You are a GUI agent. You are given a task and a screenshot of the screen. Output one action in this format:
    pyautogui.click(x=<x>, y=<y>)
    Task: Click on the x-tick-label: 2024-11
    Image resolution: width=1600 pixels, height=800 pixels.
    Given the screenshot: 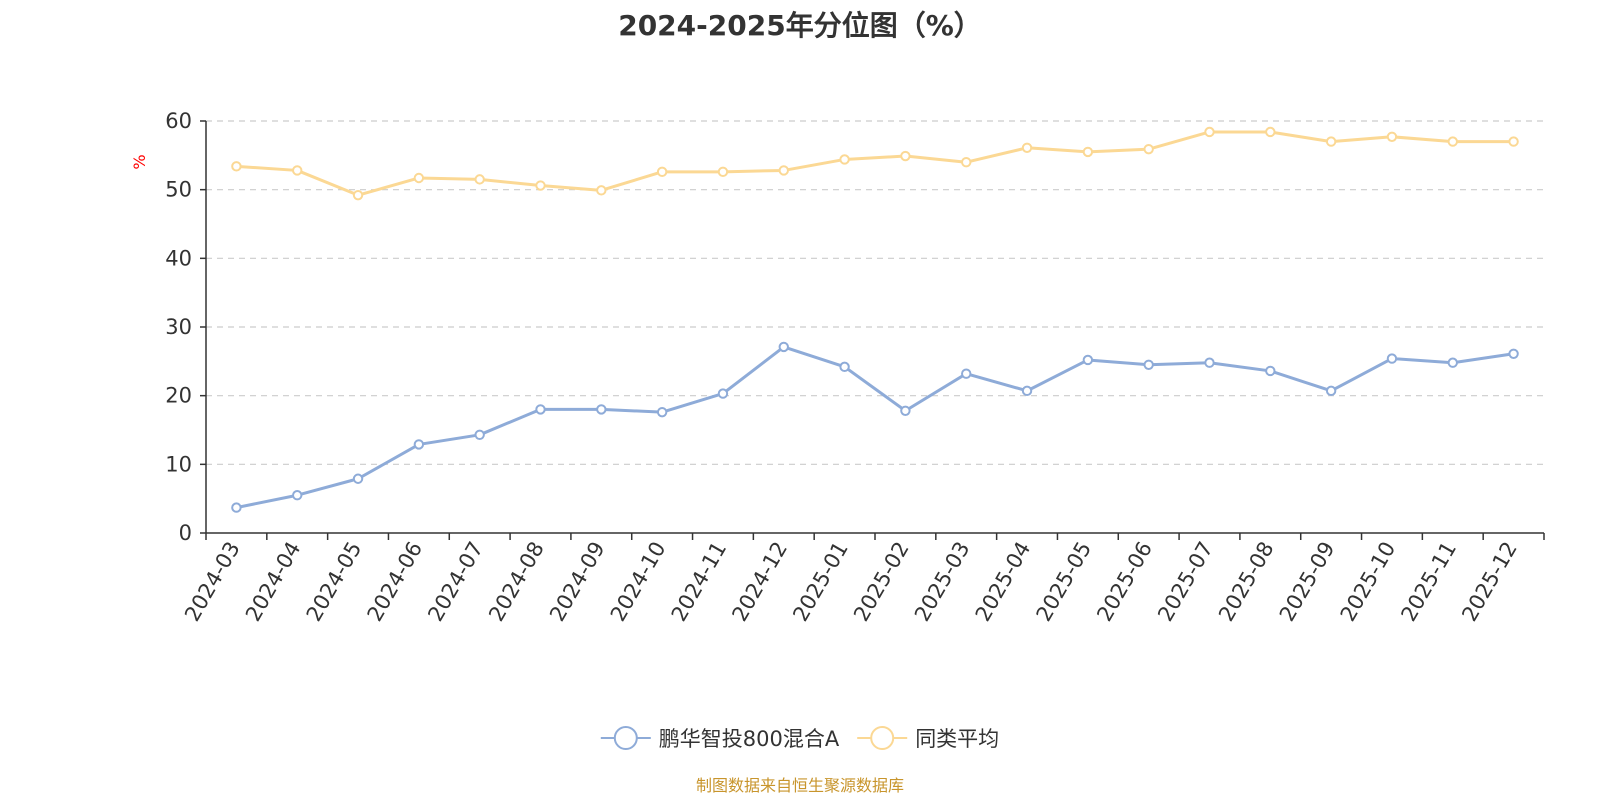 What is the action you would take?
    pyautogui.click(x=699, y=582)
    